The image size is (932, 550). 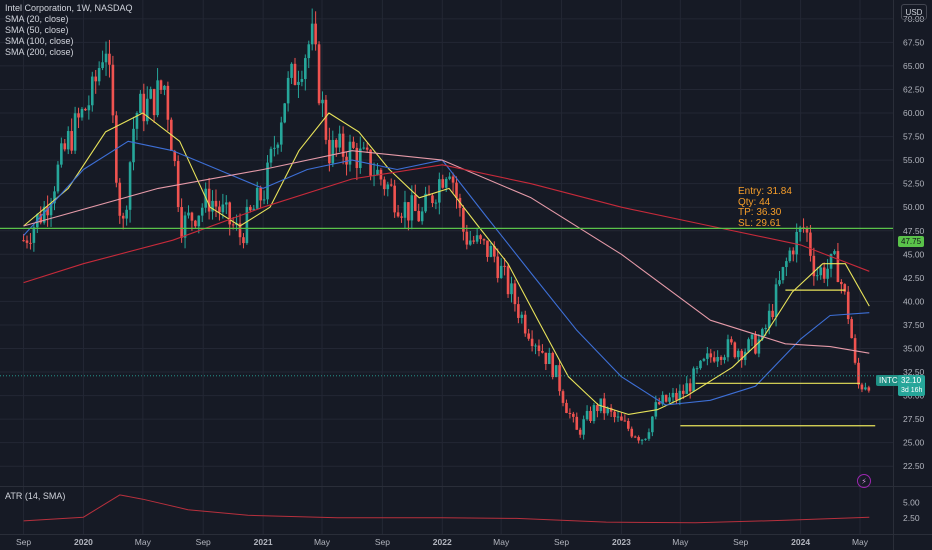 I want to click on atr-legend: ATR (14, SMA), so click(x=35, y=496).